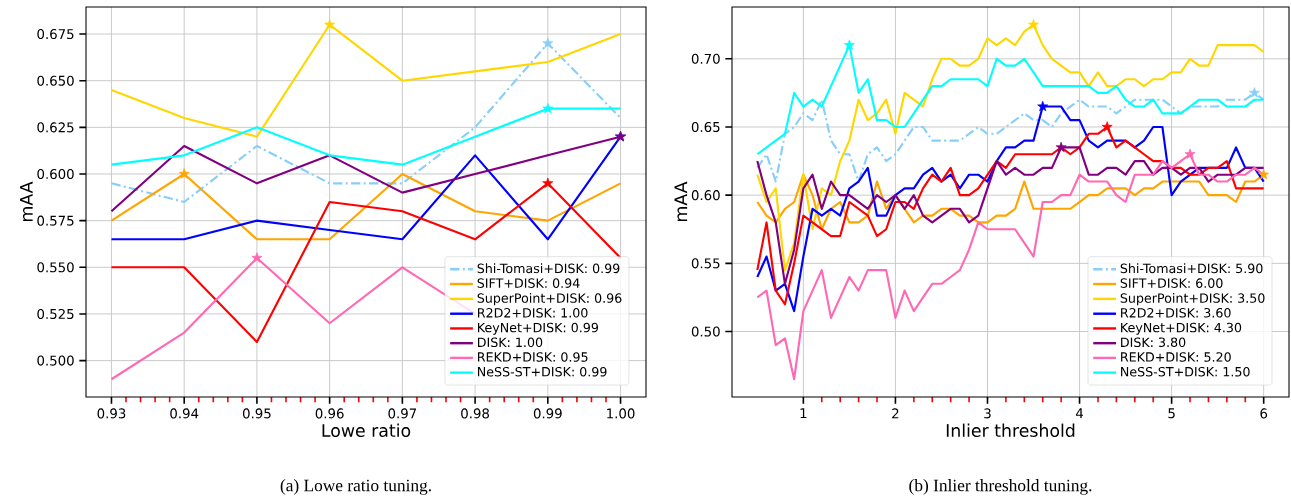  Describe the element at coordinates (55, 313) in the screenshot. I see `y-tick-label: 0.525` at that location.